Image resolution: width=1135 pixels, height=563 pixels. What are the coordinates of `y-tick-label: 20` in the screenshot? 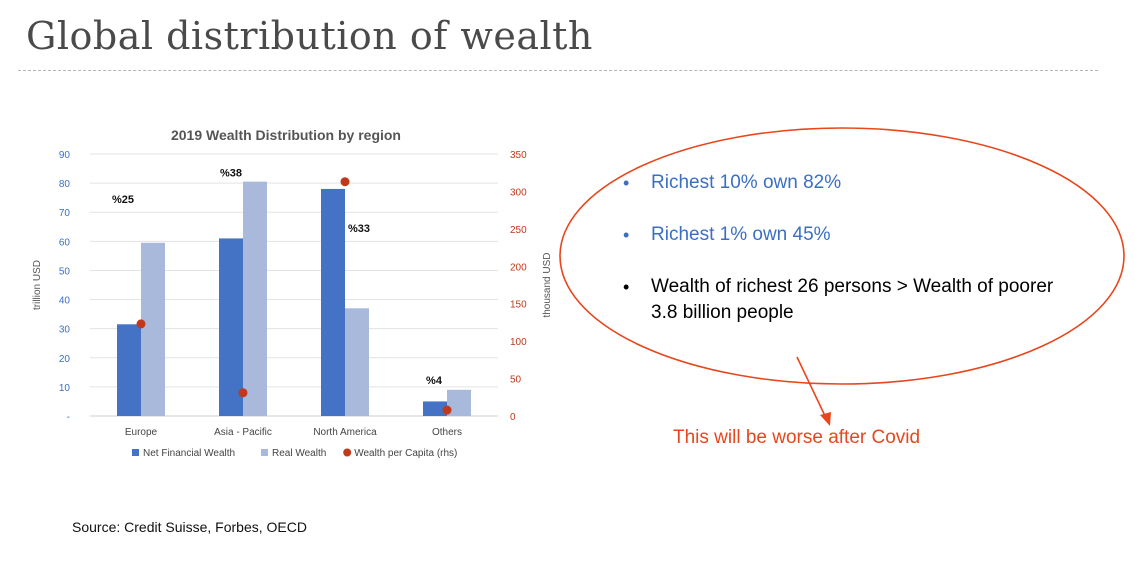 It's located at (65, 359).